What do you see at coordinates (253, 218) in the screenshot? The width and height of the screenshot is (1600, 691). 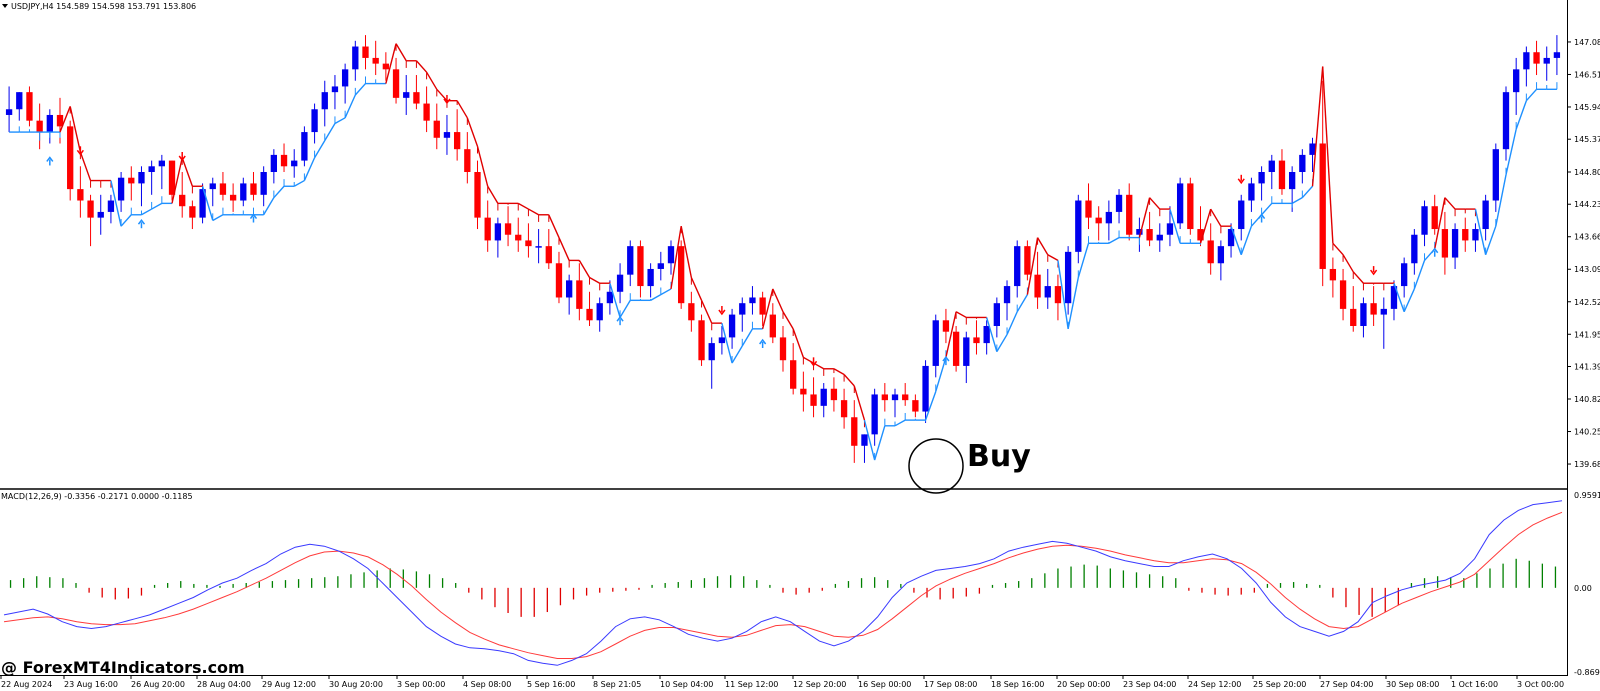 I see `buy-arrow-icon` at bounding box center [253, 218].